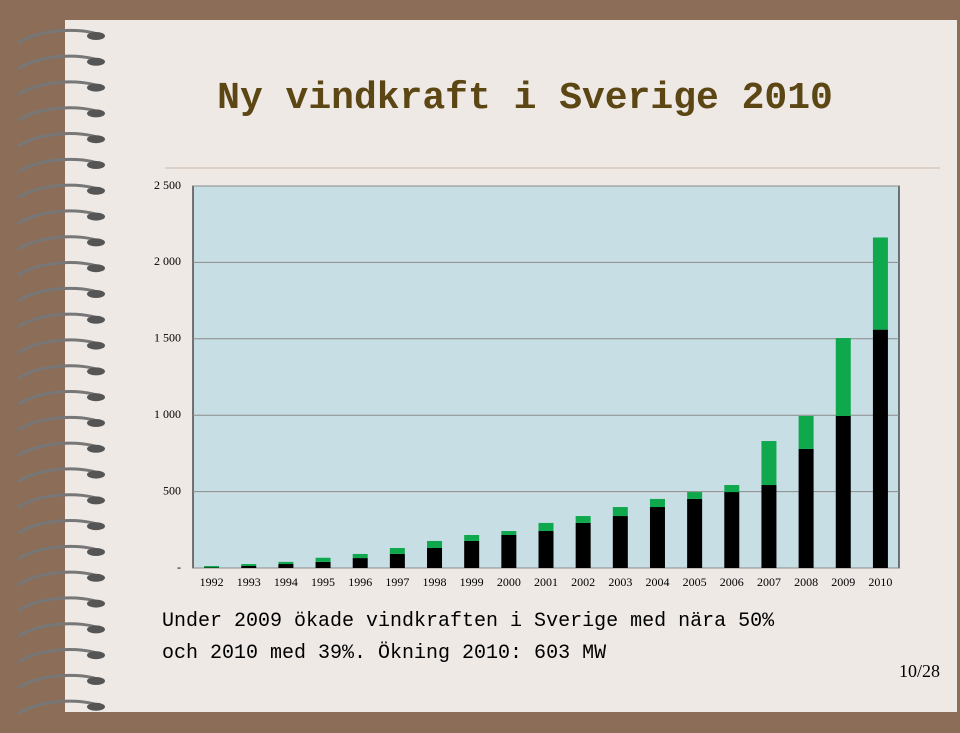 The height and width of the screenshot is (733, 960). What do you see at coordinates (167, 338) in the screenshot?
I see `y-tick-label: 1 500` at bounding box center [167, 338].